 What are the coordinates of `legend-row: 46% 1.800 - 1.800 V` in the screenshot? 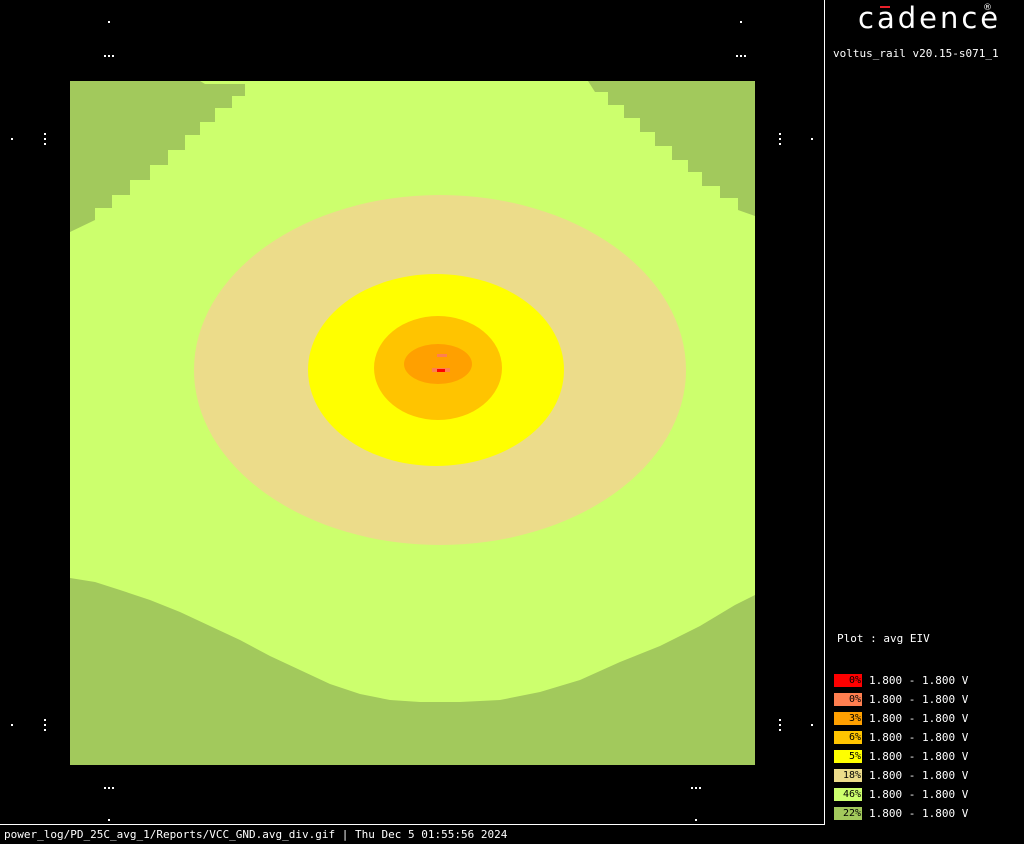 It's located at (924, 794).